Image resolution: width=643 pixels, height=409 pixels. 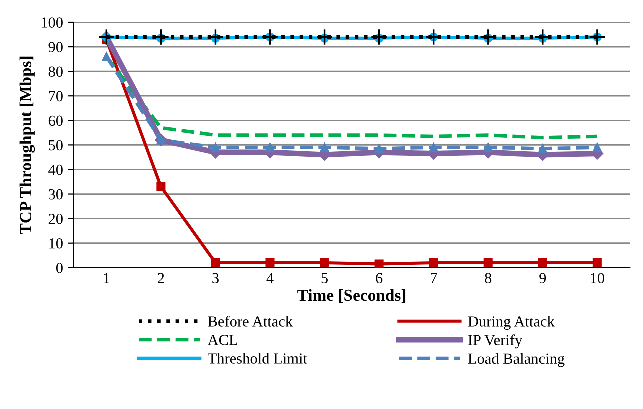 I want to click on y-tick-label: 90, so click(x=55, y=47).